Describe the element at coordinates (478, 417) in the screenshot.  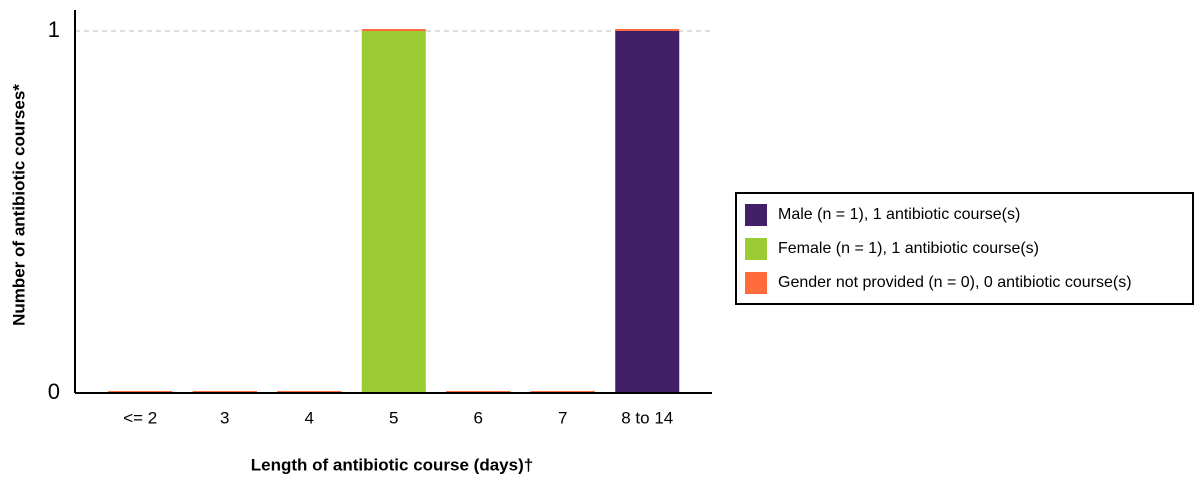
I see `x-tick-label: 6` at that location.